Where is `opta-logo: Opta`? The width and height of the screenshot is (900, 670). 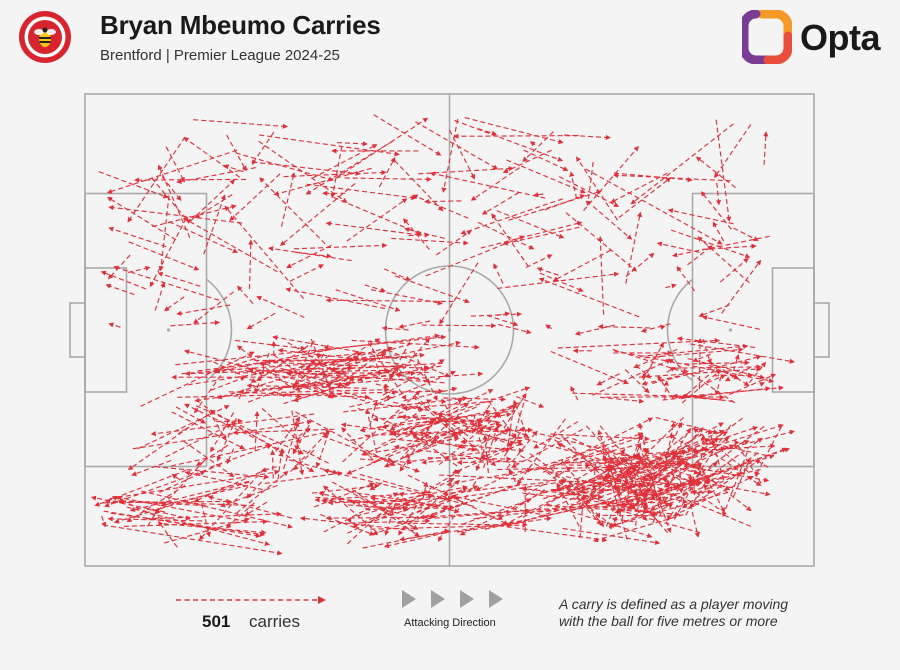
opta-logo: Opta is located at coordinates (813, 37).